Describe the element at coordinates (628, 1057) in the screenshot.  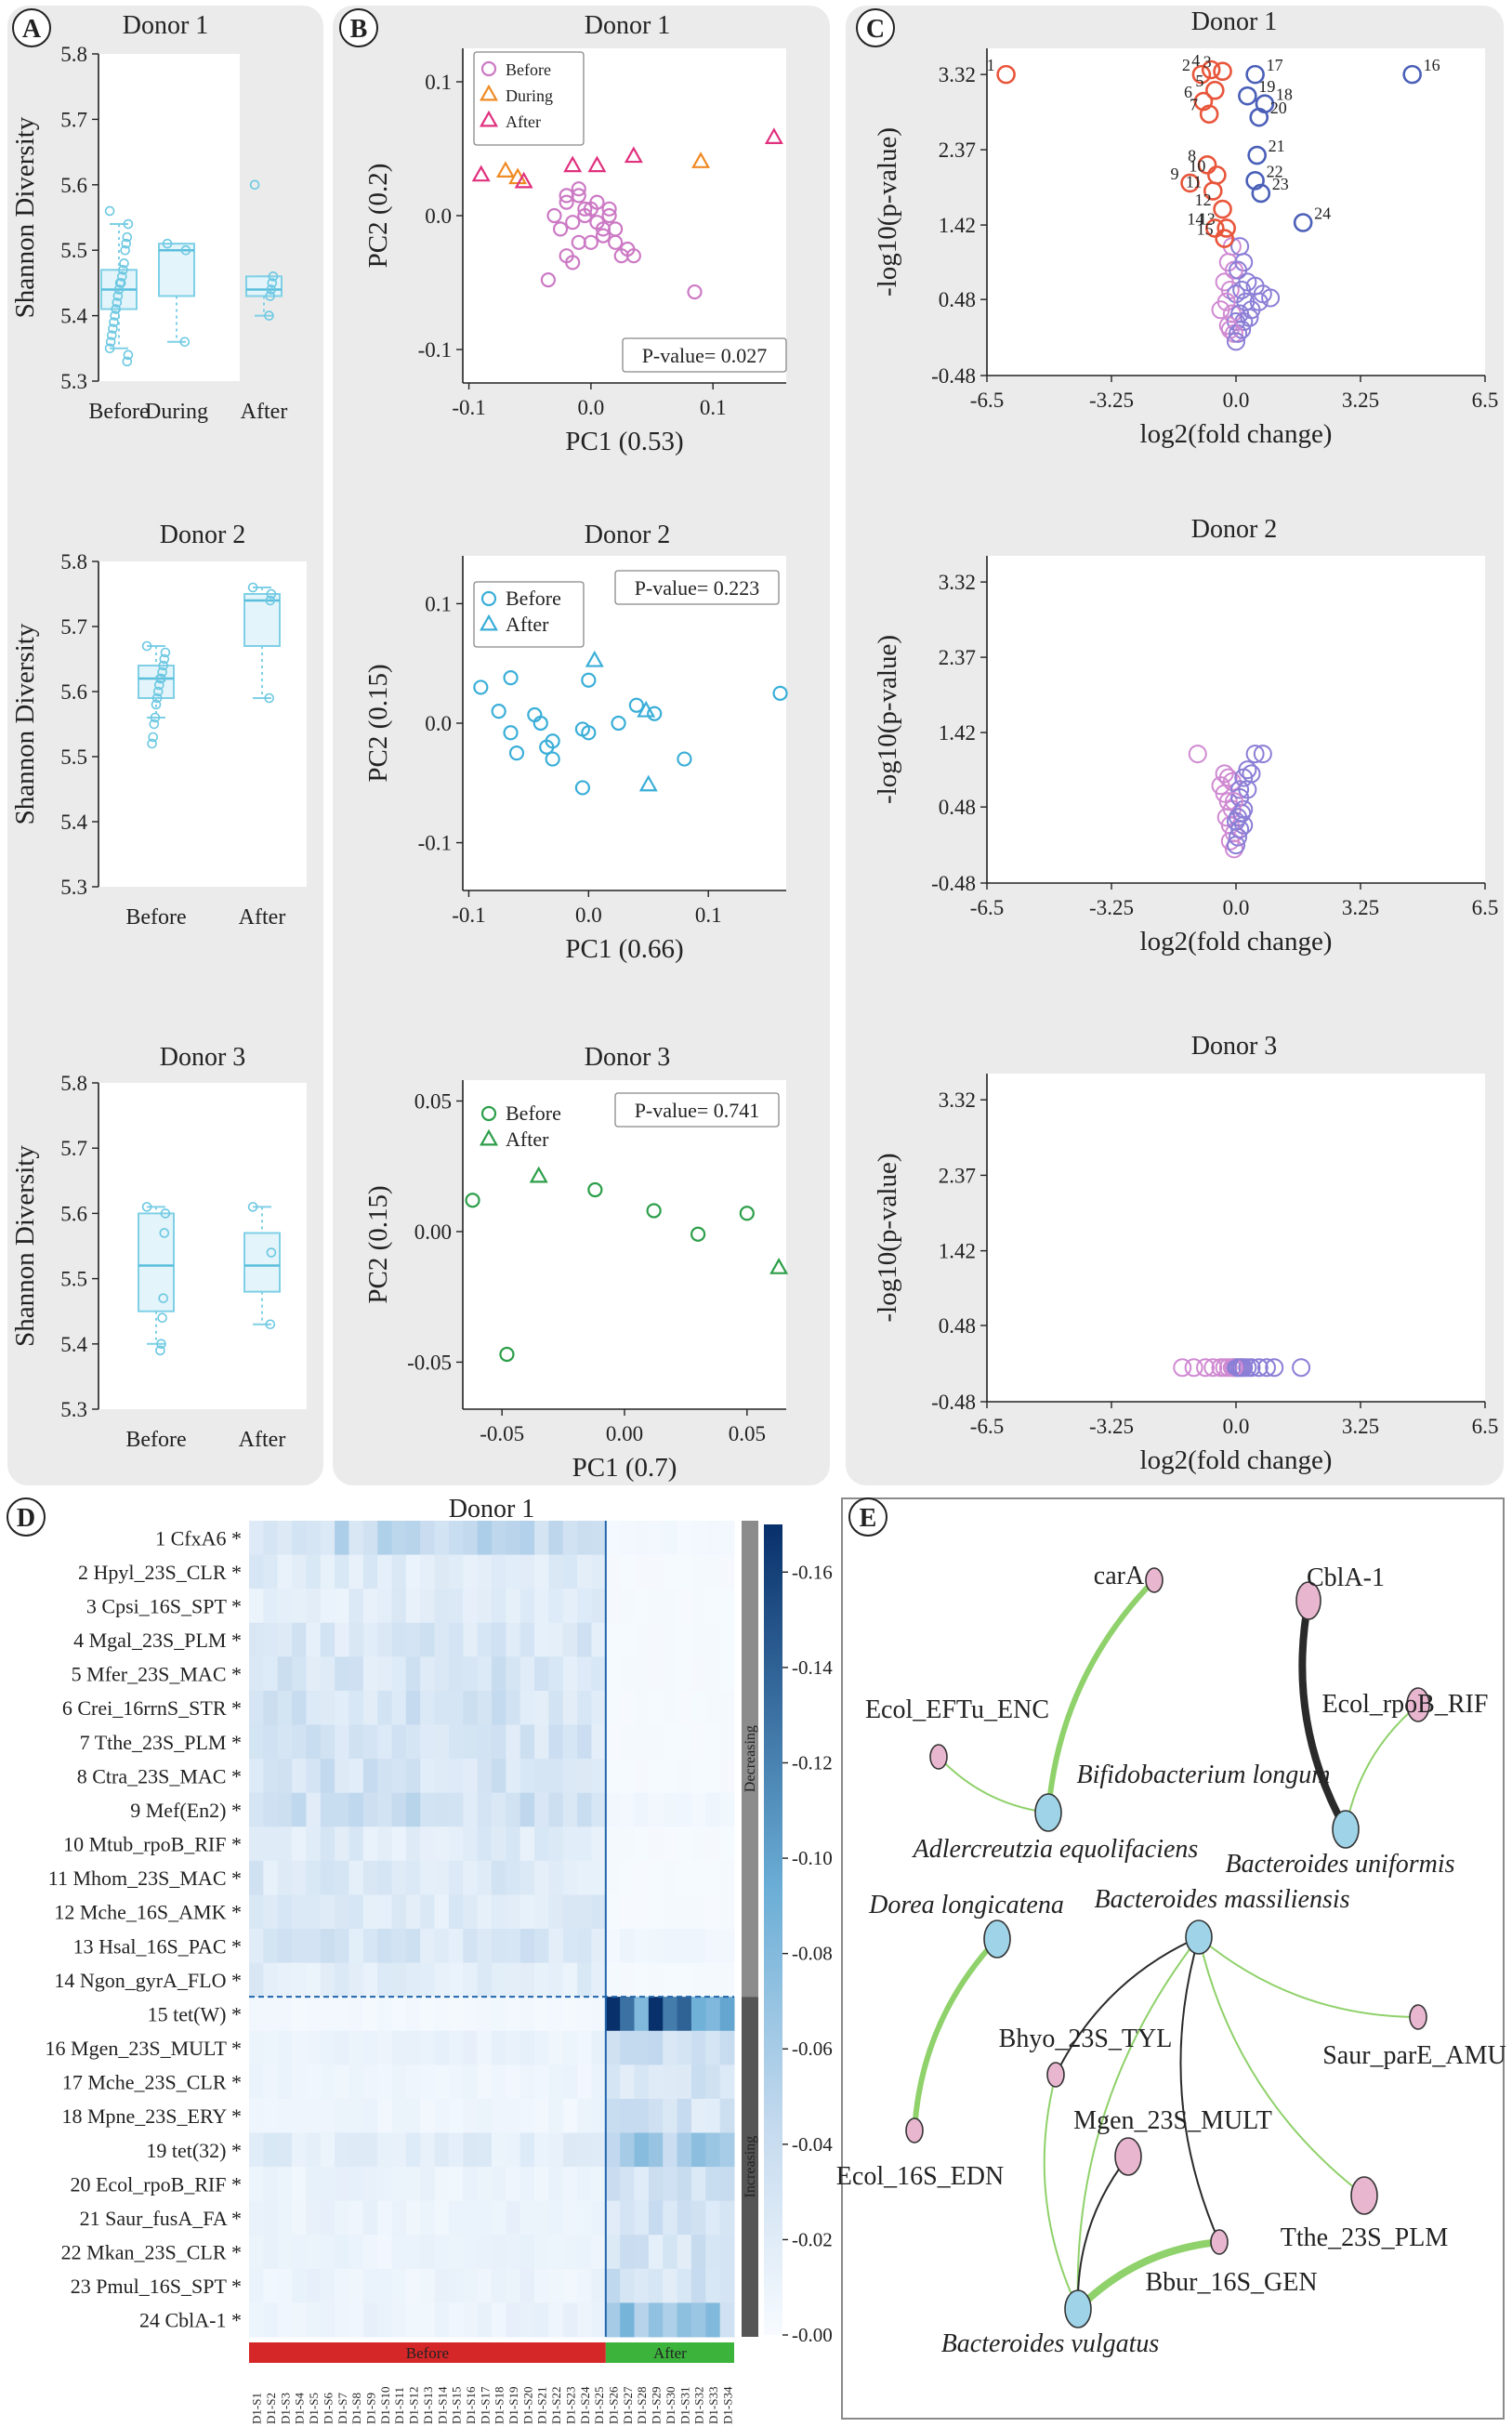
I see `chart-title: Donor 3` at that location.